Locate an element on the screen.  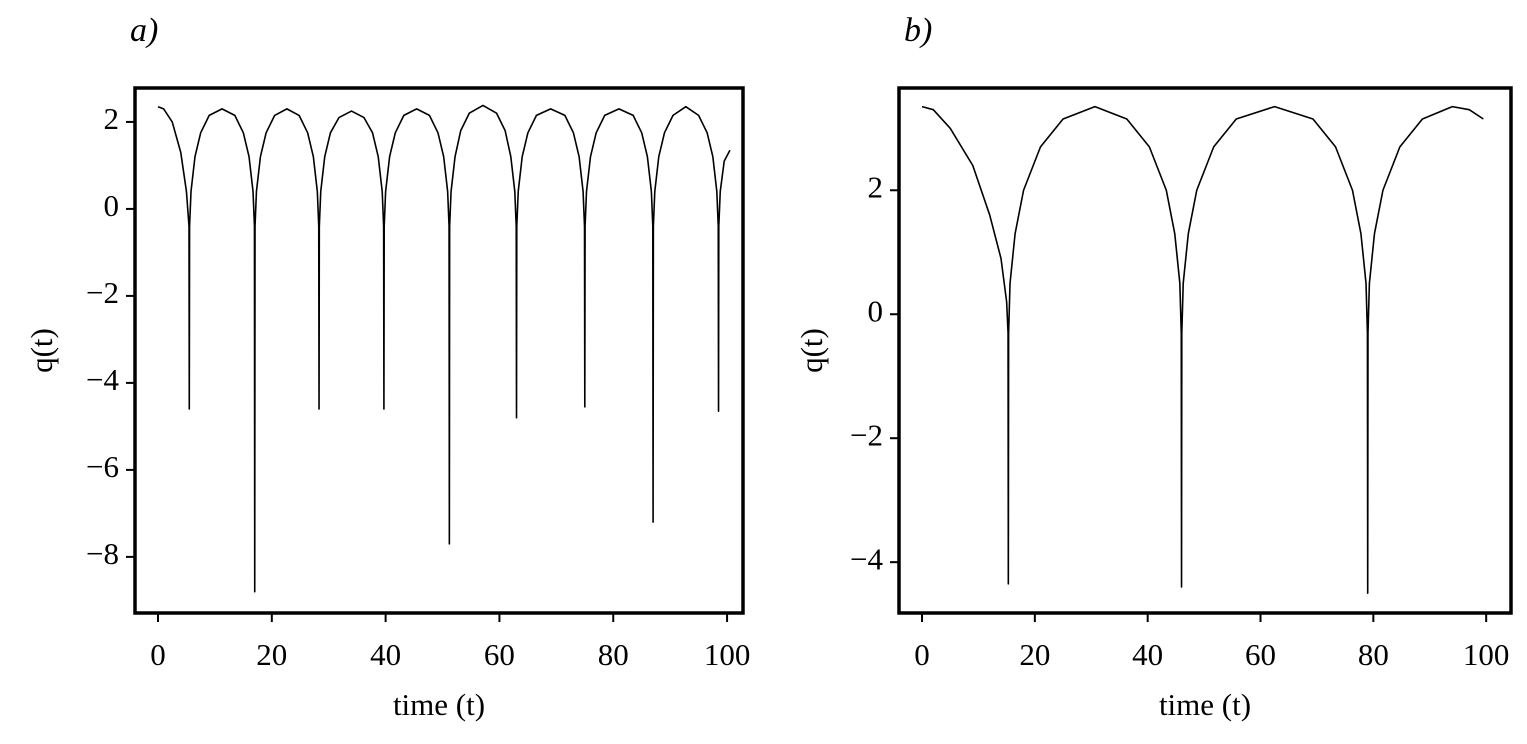
panel-title: a) is located at coordinates (144, 30).